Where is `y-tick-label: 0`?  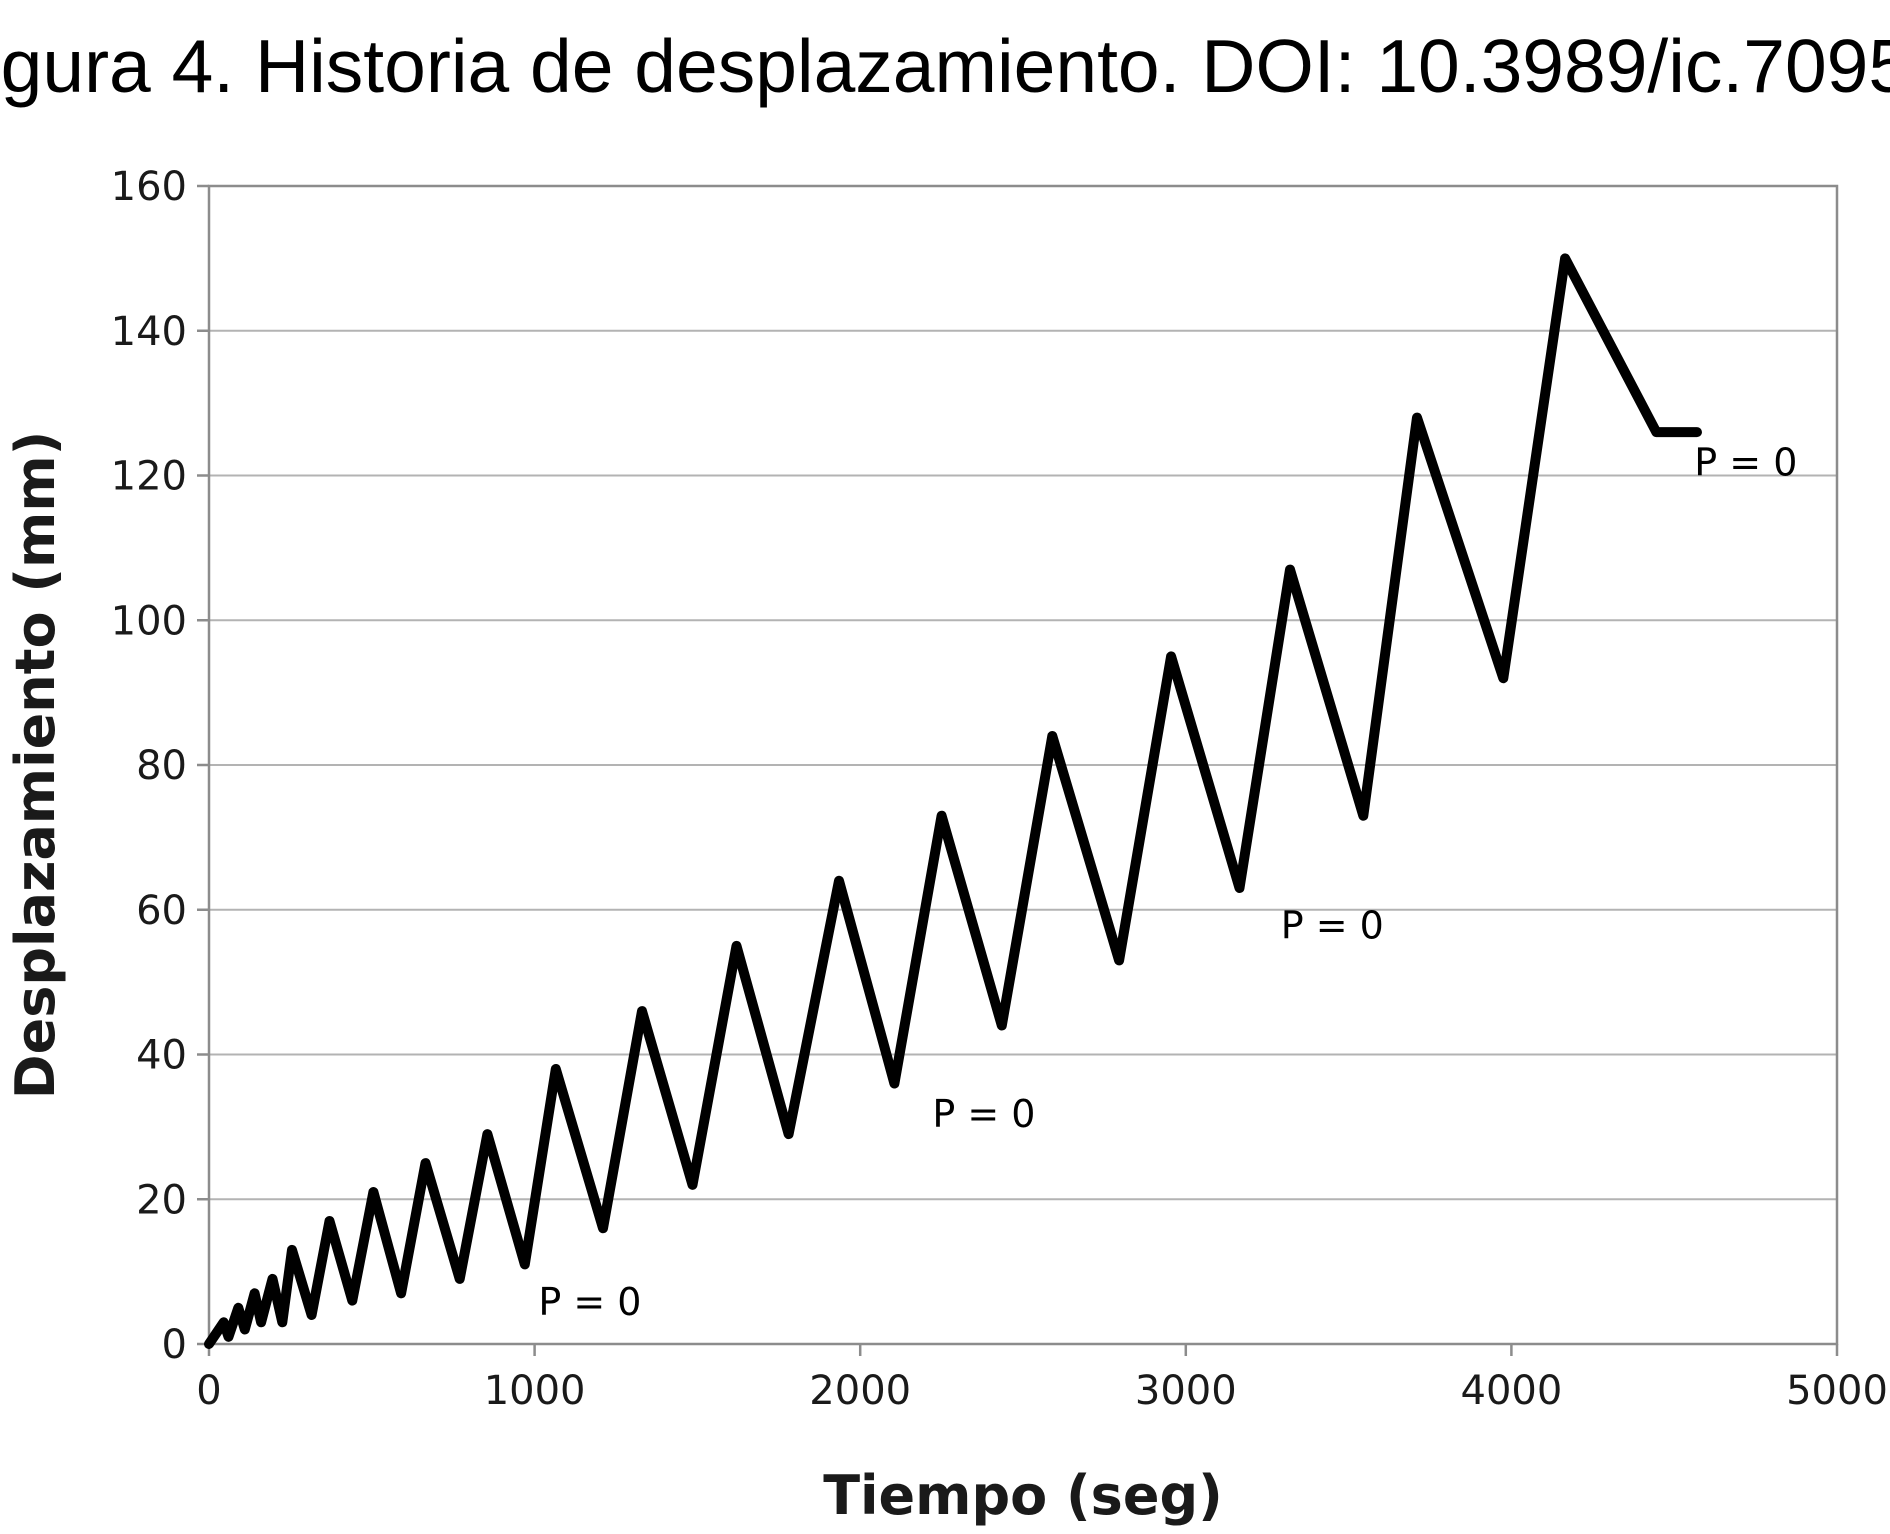
y-tick-label: 0 is located at coordinates (174, 1345).